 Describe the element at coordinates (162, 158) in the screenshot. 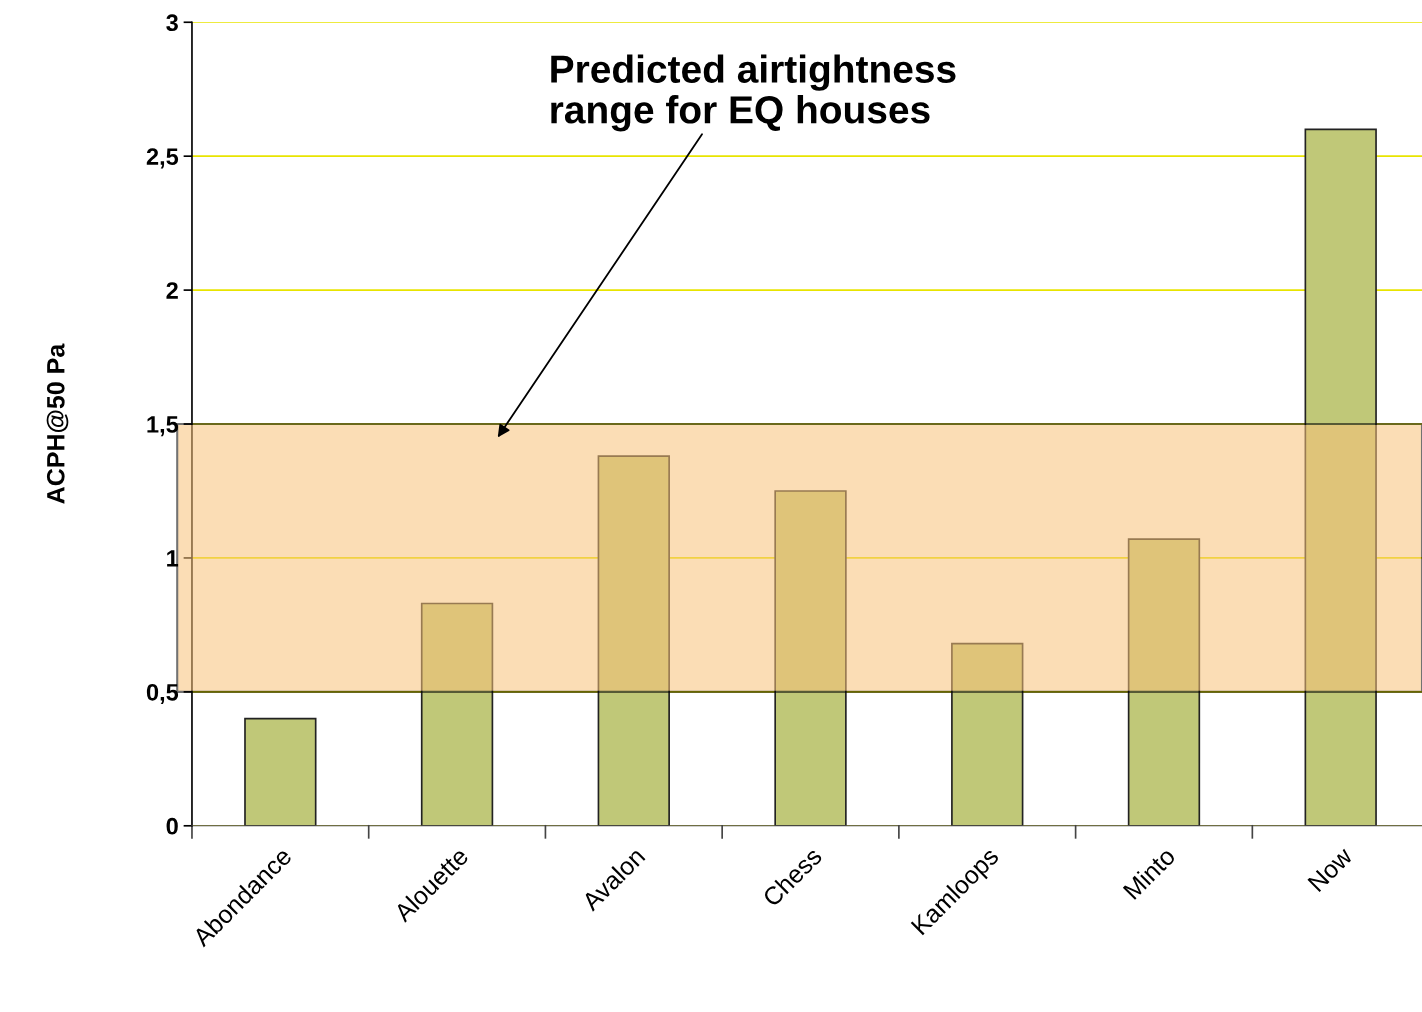

I see `y-tick-label: 2,5` at that location.